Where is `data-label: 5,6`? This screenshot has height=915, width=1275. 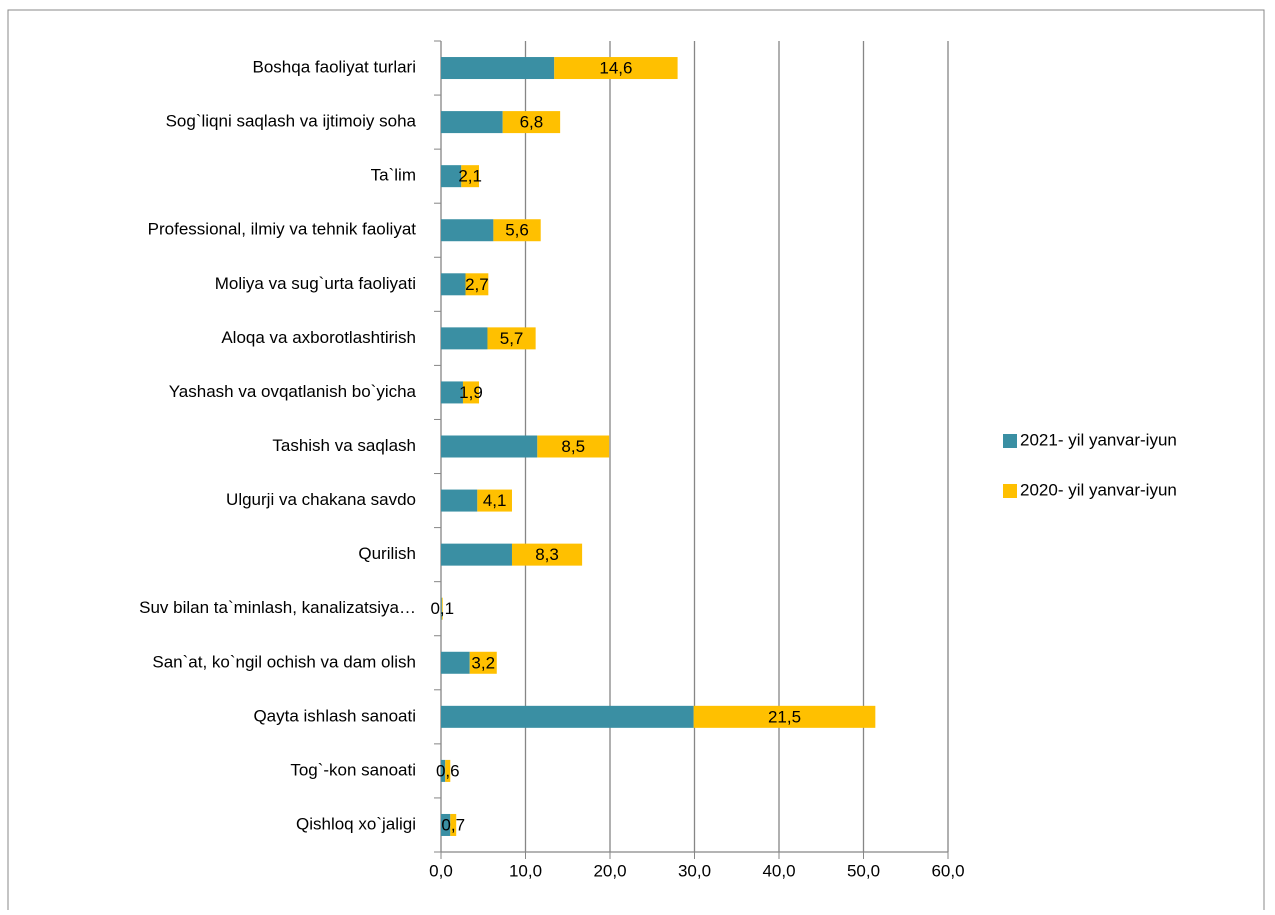
data-label: 5,6 is located at coordinates (517, 230).